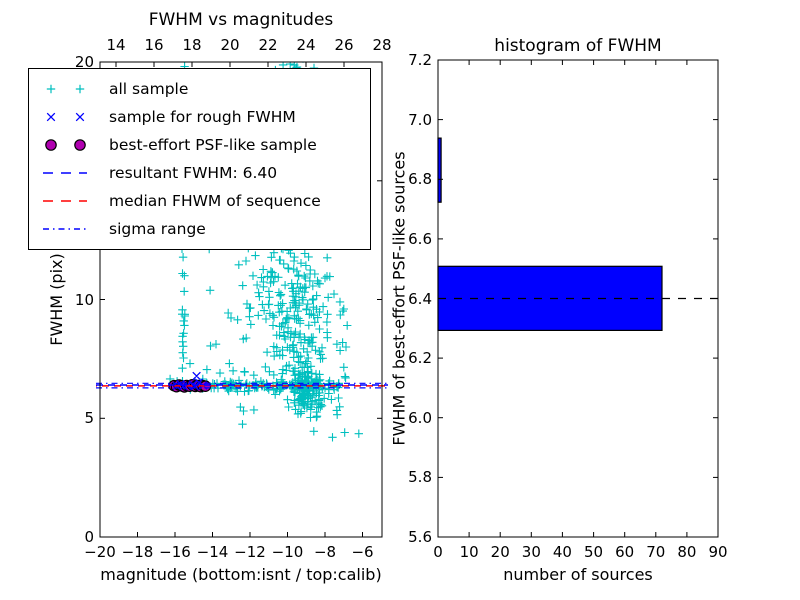 This screenshot has height=600, width=800. What do you see at coordinates (154, 45) in the screenshot?
I see `x-tick-label-top: 16` at bounding box center [154, 45].